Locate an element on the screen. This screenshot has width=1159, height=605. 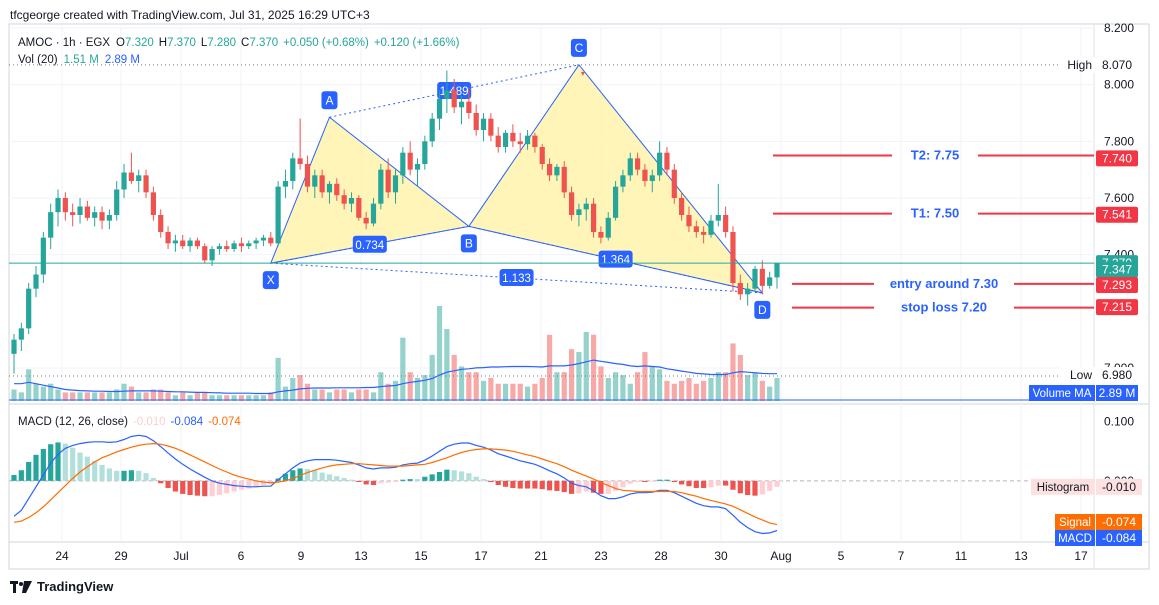
signal-line is located at coordinates (395, 484).